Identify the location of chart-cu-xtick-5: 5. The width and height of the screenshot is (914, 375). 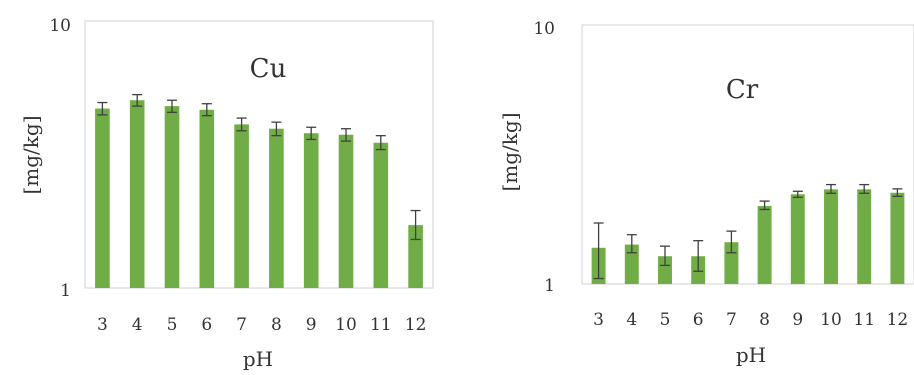
(172, 325).